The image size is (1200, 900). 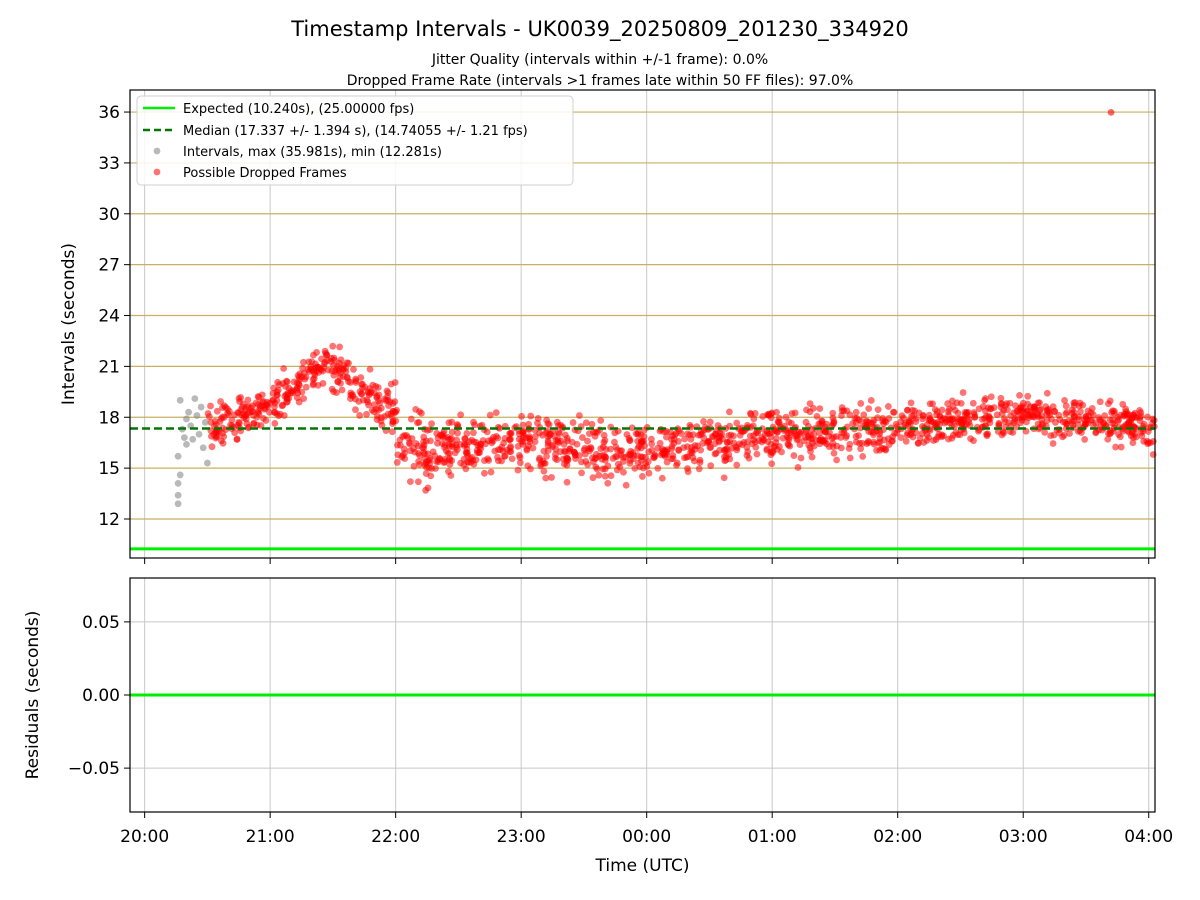 What do you see at coordinates (197, 415) in the screenshot?
I see `interval-point` at bounding box center [197, 415].